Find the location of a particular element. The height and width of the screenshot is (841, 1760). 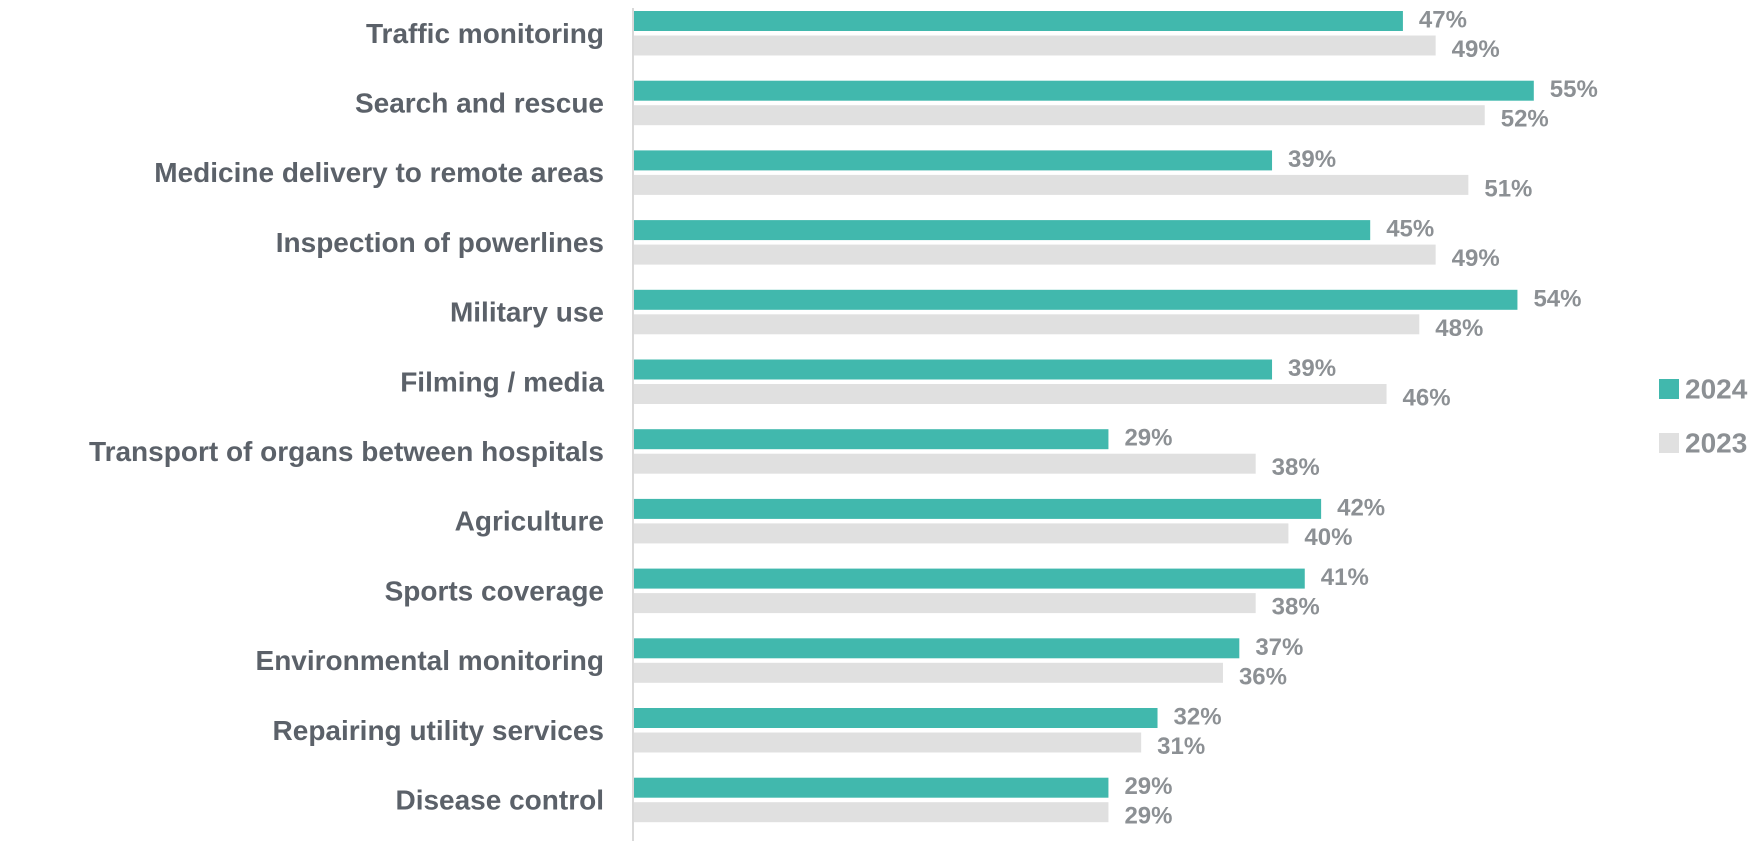

value-label-2024: 41% is located at coordinates (1345, 577).